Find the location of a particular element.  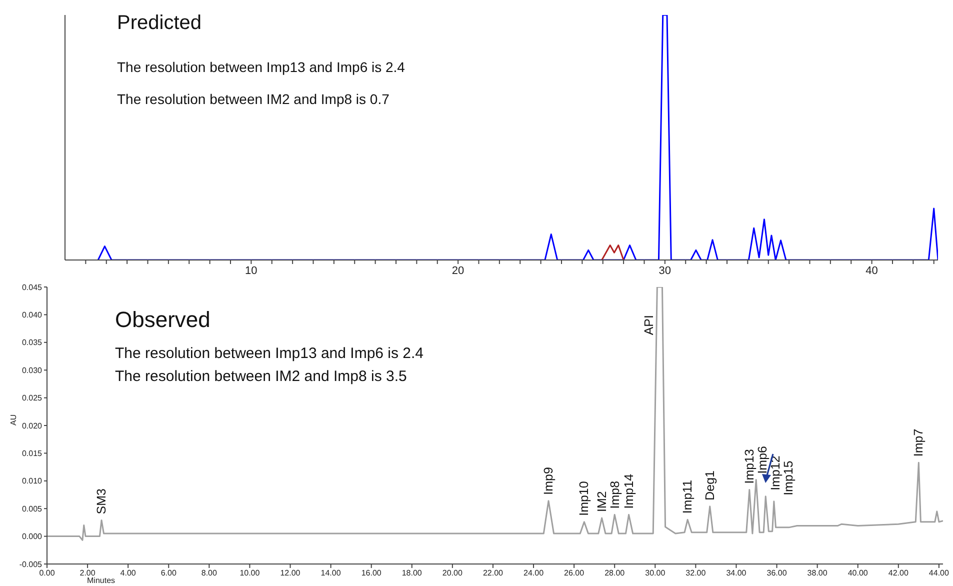

x-tick-label: 42.00 is located at coordinates (898, 573).